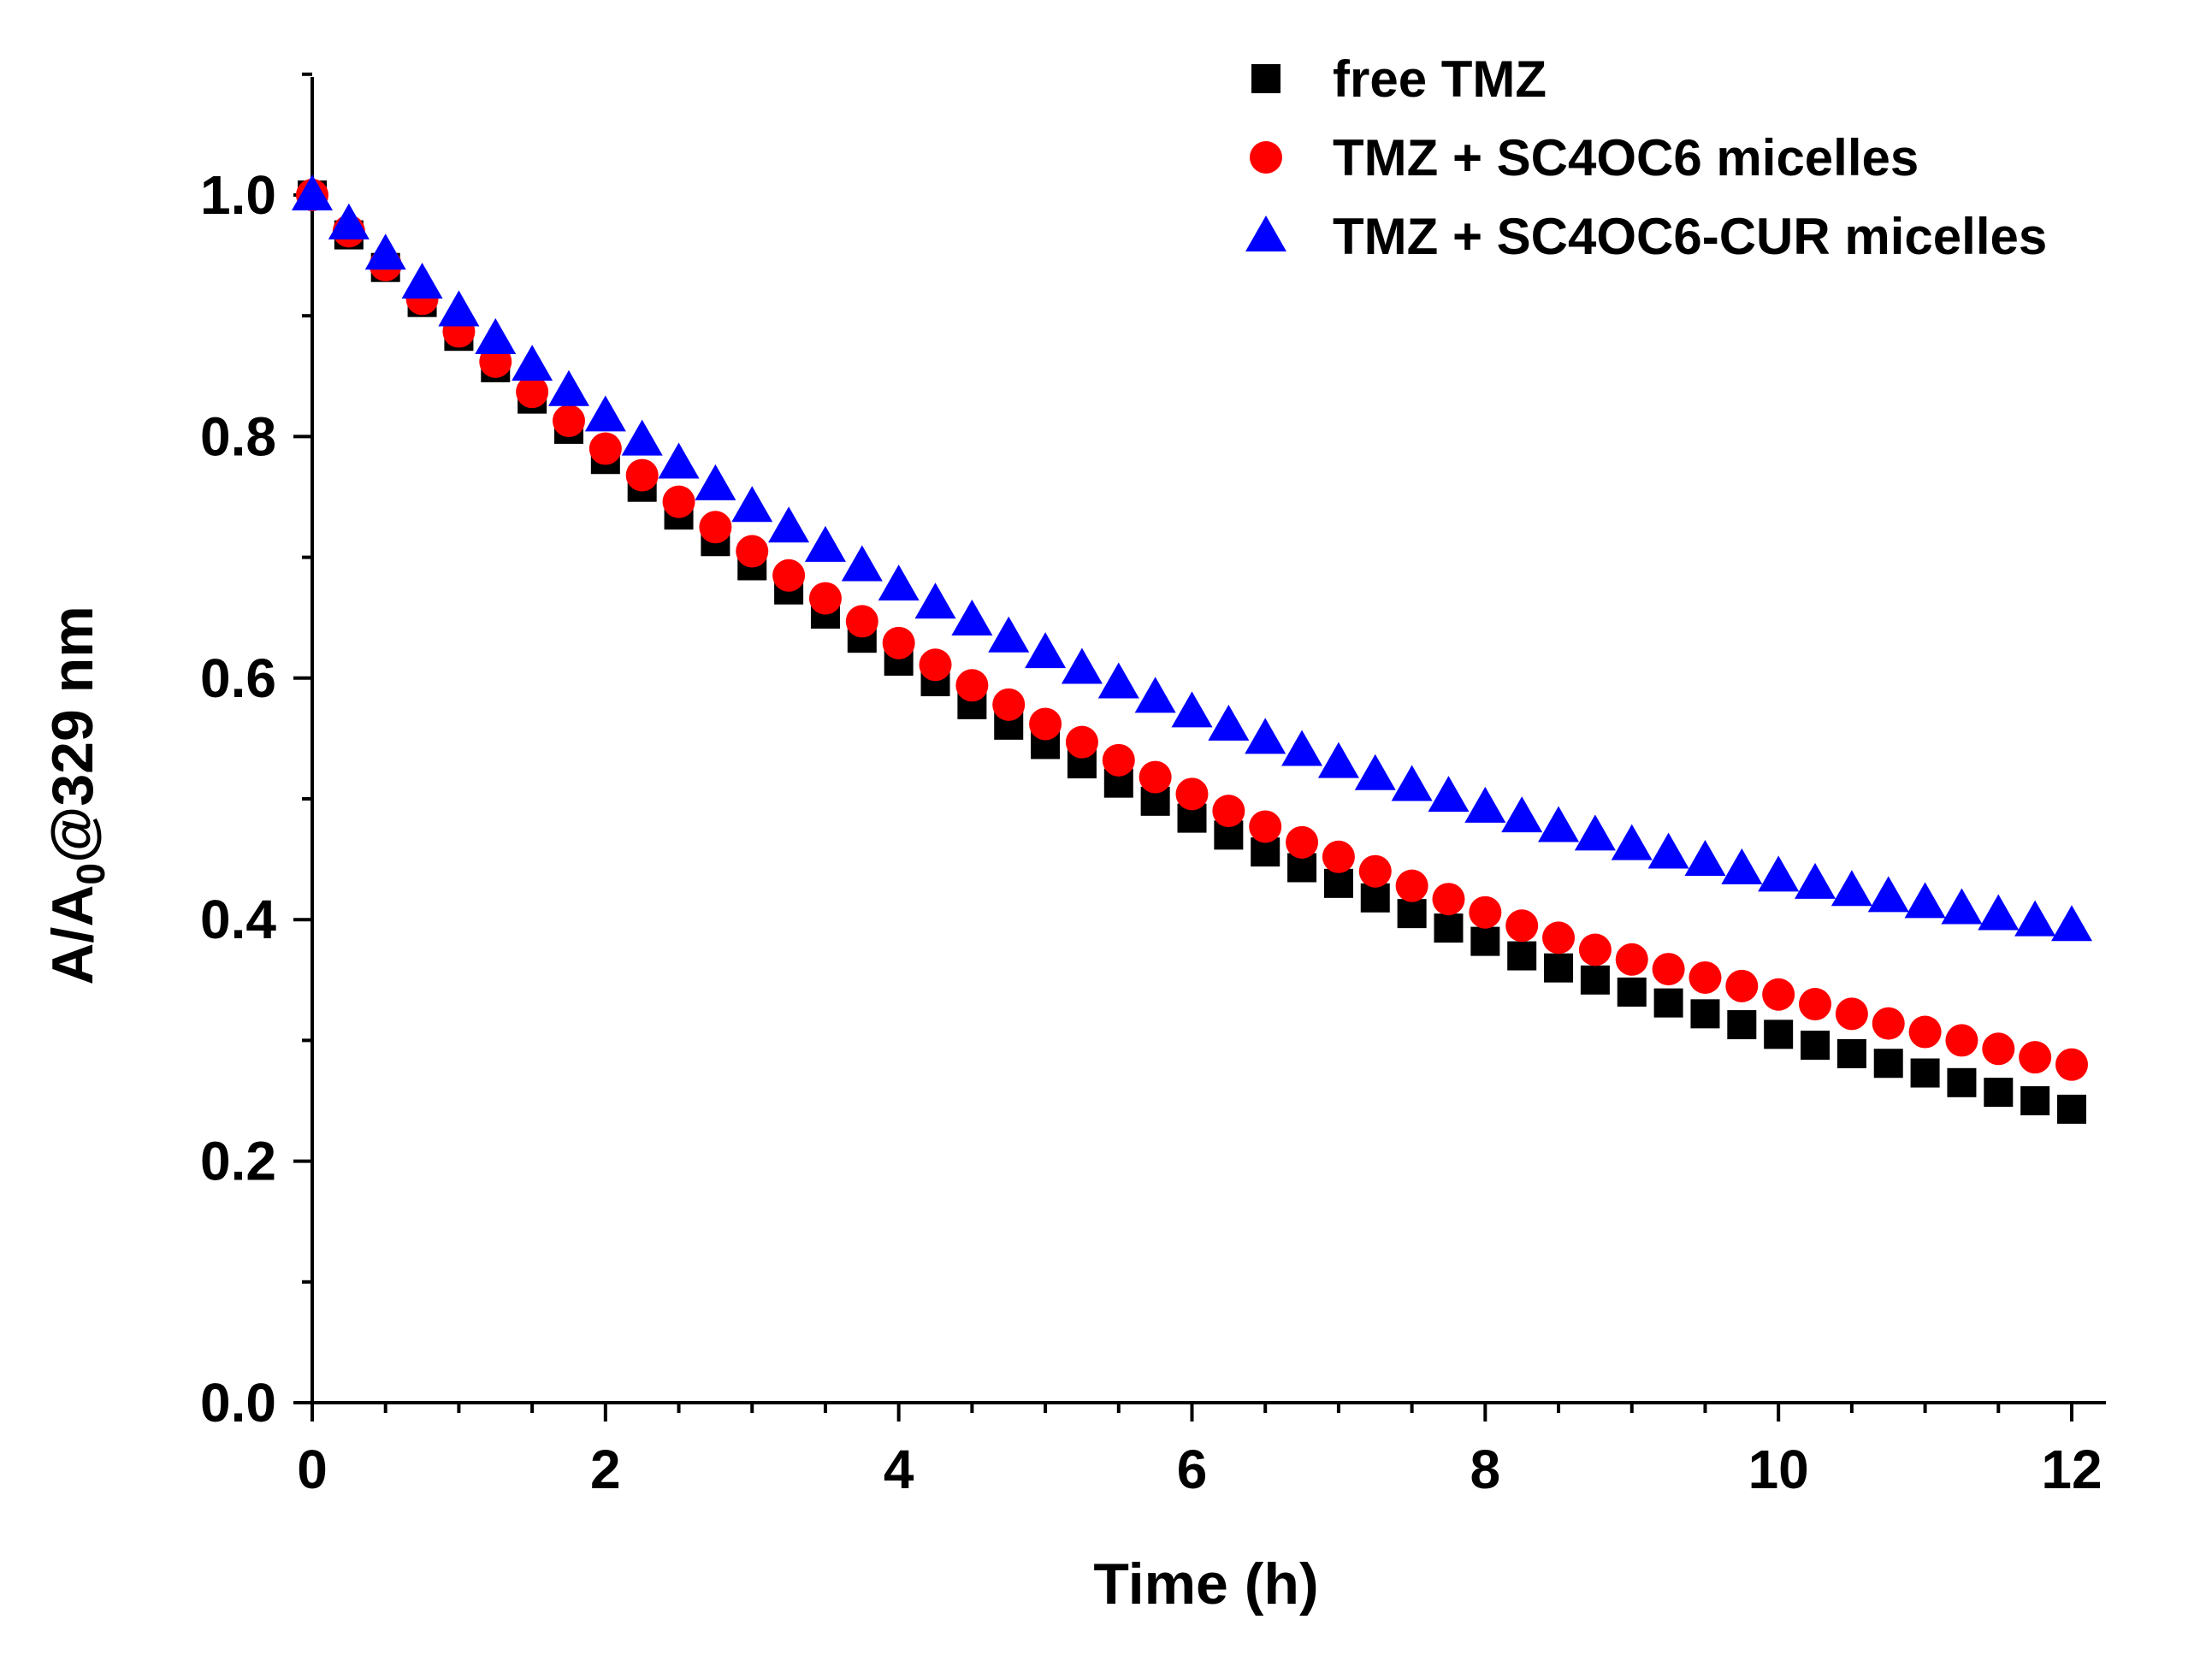 This screenshot has width=2212, height=1655. Describe the element at coordinates (1778, 1469) in the screenshot. I see `x-tick-label: 10` at that location.